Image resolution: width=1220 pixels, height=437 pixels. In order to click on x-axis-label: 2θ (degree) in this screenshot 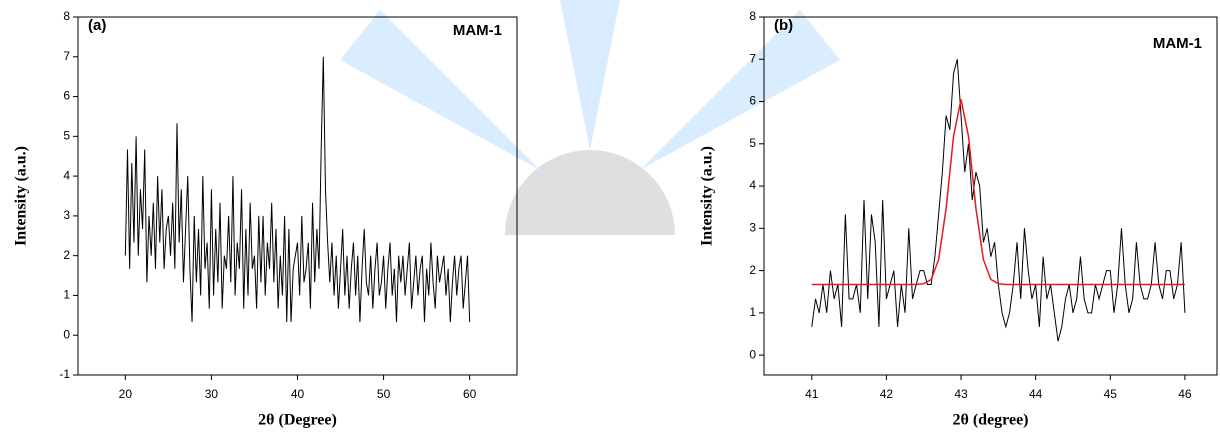, I will do `click(990, 420)`.